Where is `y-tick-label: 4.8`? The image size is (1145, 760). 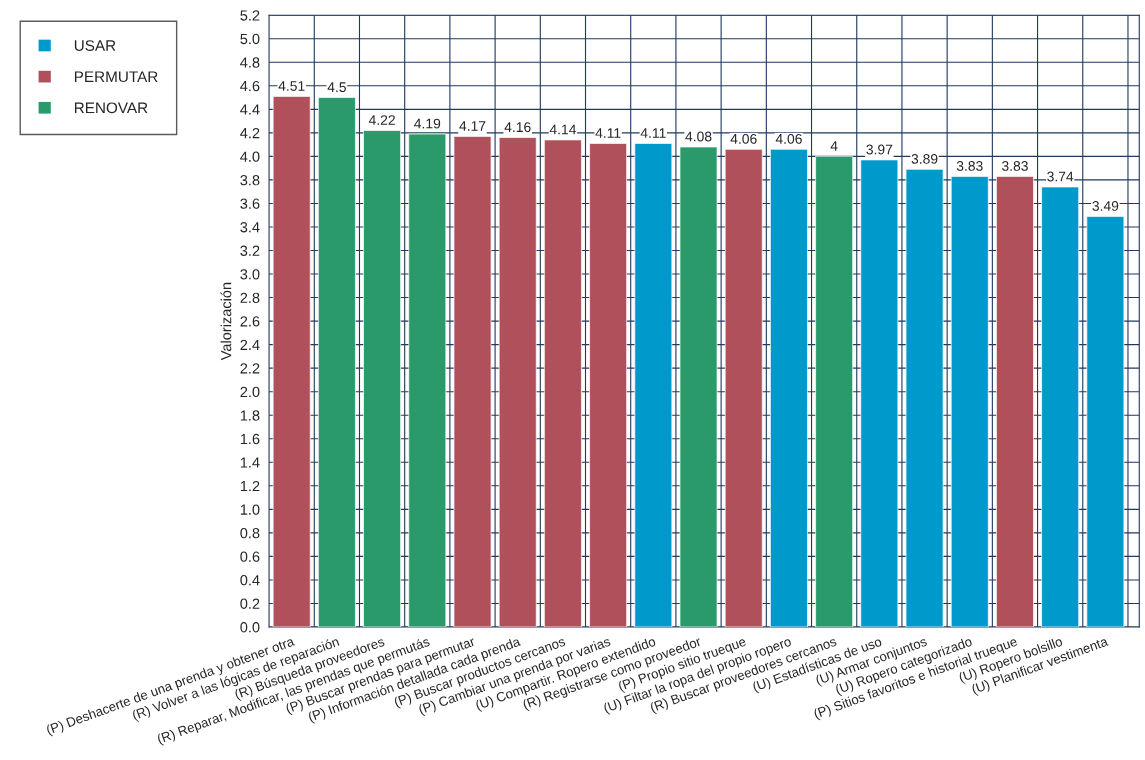 y-tick-label: 4.8 is located at coordinates (250, 62).